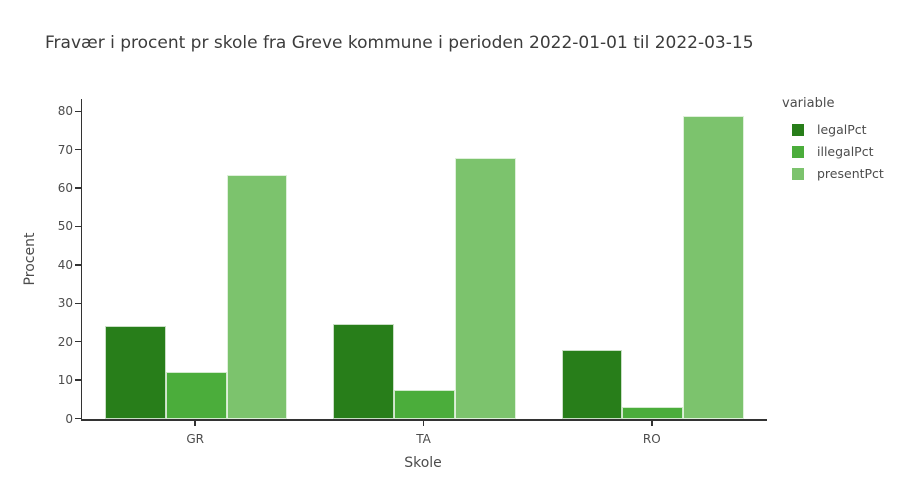 The height and width of the screenshot is (500, 900). What do you see at coordinates (364, 371) in the screenshot?
I see `bar-TA-legalPct` at bounding box center [364, 371].